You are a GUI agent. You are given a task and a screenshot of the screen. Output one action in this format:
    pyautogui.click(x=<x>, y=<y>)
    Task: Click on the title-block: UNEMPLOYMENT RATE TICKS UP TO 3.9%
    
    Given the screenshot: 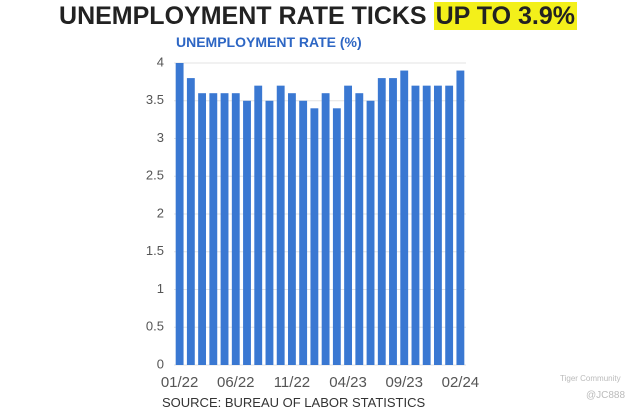 What is the action you would take?
    pyautogui.click(x=318, y=16)
    